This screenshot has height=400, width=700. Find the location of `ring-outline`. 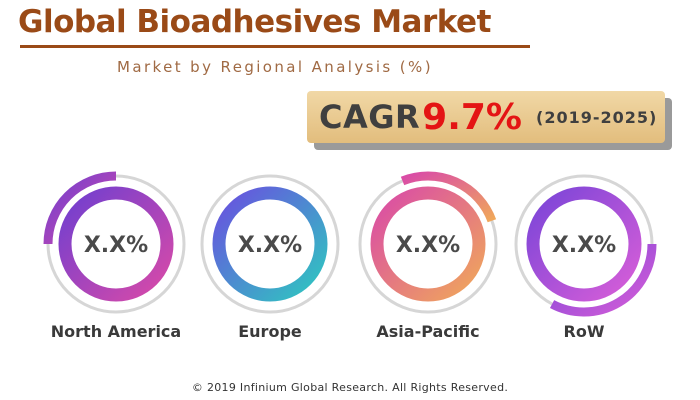

ring-outline is located at coordinates (270, 244).